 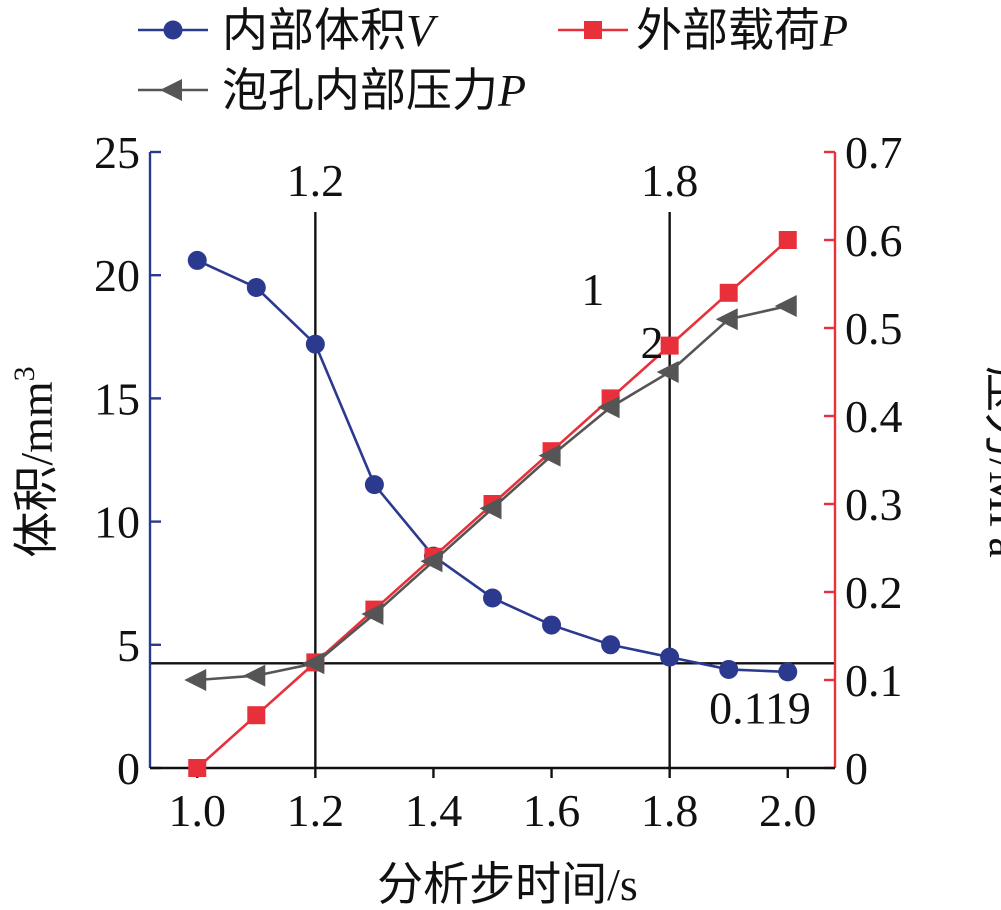 I want to click on x-tick-label: 1.2, so click(x=316, y=810).